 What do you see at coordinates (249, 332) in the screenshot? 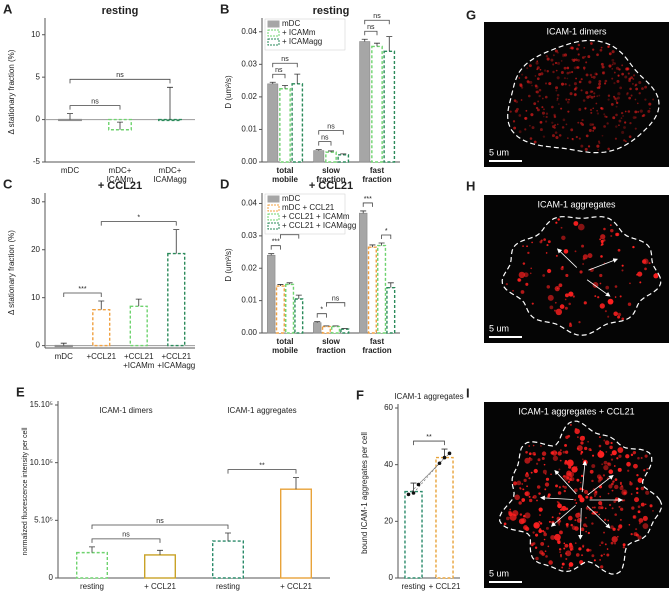
I see `y-tick-label: 0.00` at bounding box center [249, 332].